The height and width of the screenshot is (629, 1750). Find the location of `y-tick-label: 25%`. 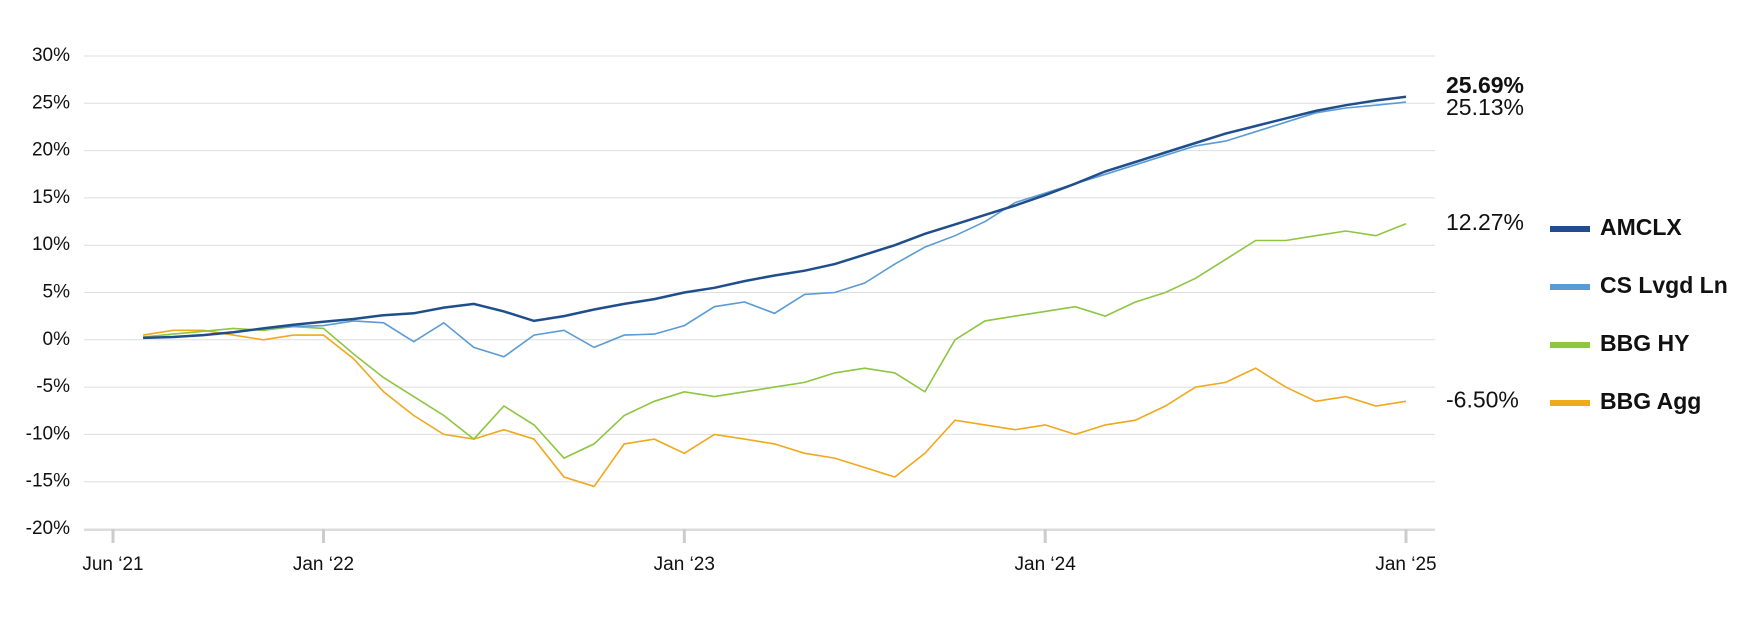

y-tick-label: 25% is located at coordinates (51, 102).